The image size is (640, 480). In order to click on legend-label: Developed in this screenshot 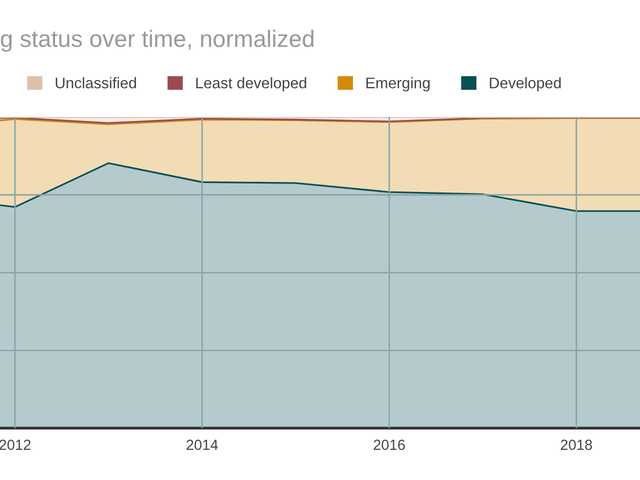, I will do `click(525, 84)`.